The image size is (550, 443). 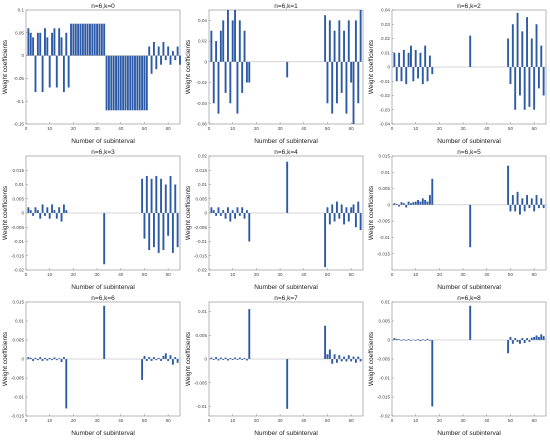 I want to click on y-tick-label: -0.1, so click(x=20, y=101).